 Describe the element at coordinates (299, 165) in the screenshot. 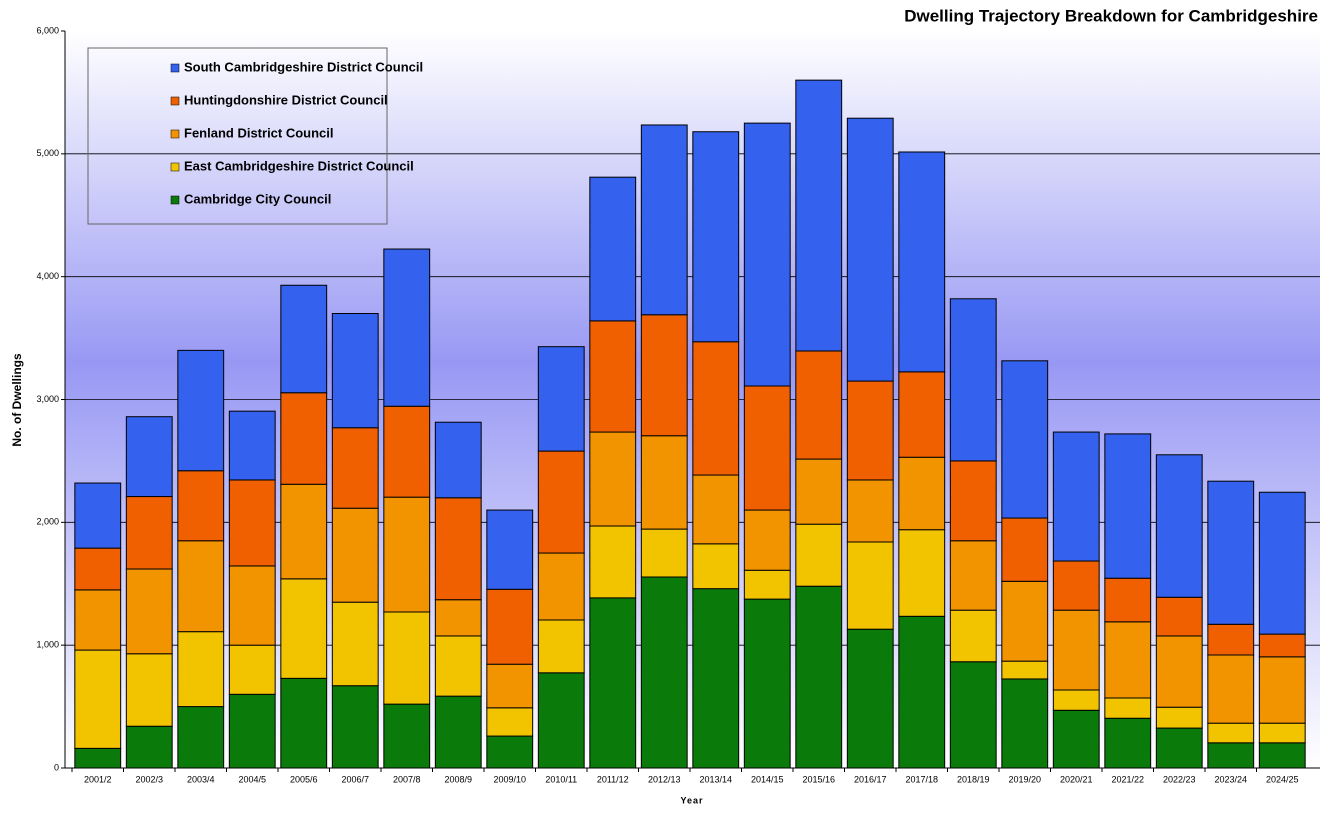

I see `legend-label: East Cambridgeshire District Council` at that location.